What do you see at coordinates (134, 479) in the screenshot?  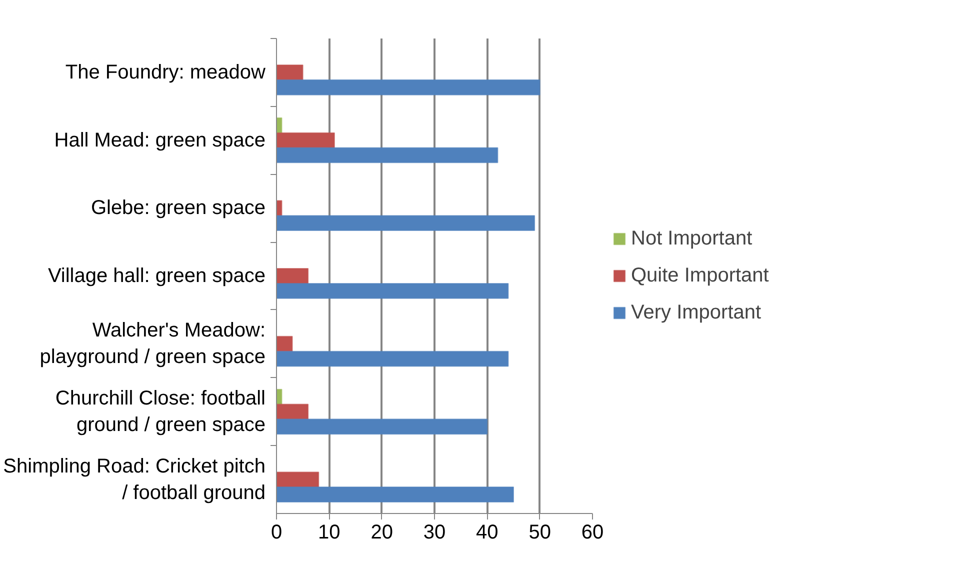 I see `y-tick-label: Shimpling Road: Cricket pitch / football ground` at bounding box center [134, 479].